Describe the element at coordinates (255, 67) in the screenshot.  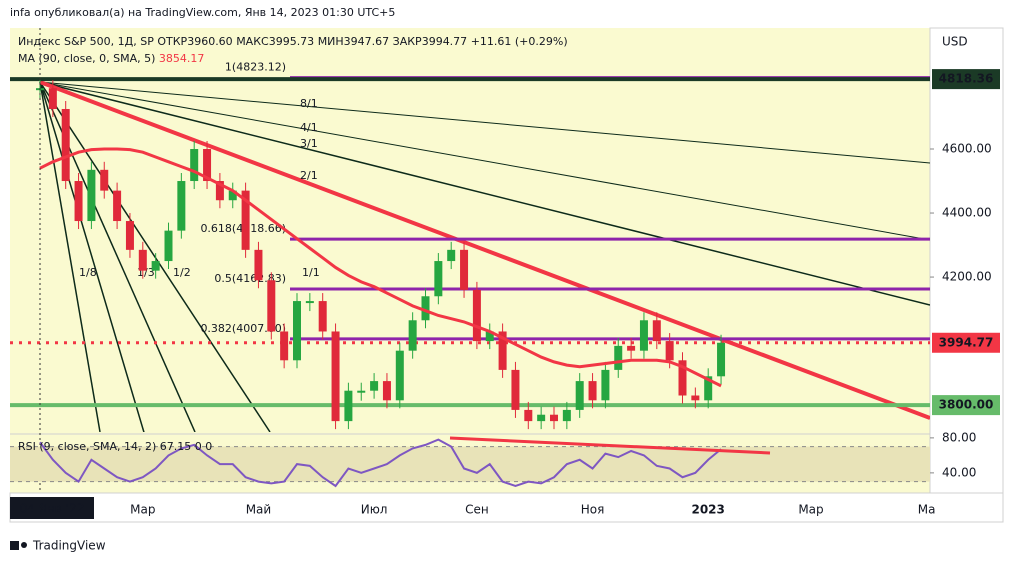
I see `fib-label: 1(4823.12)` at that location.